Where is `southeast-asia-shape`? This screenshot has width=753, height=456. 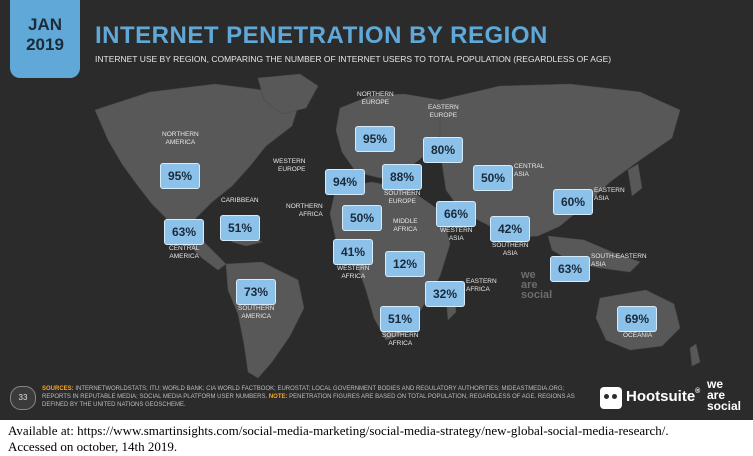 southeast-asia-shape is located at coordinates (594, 254).